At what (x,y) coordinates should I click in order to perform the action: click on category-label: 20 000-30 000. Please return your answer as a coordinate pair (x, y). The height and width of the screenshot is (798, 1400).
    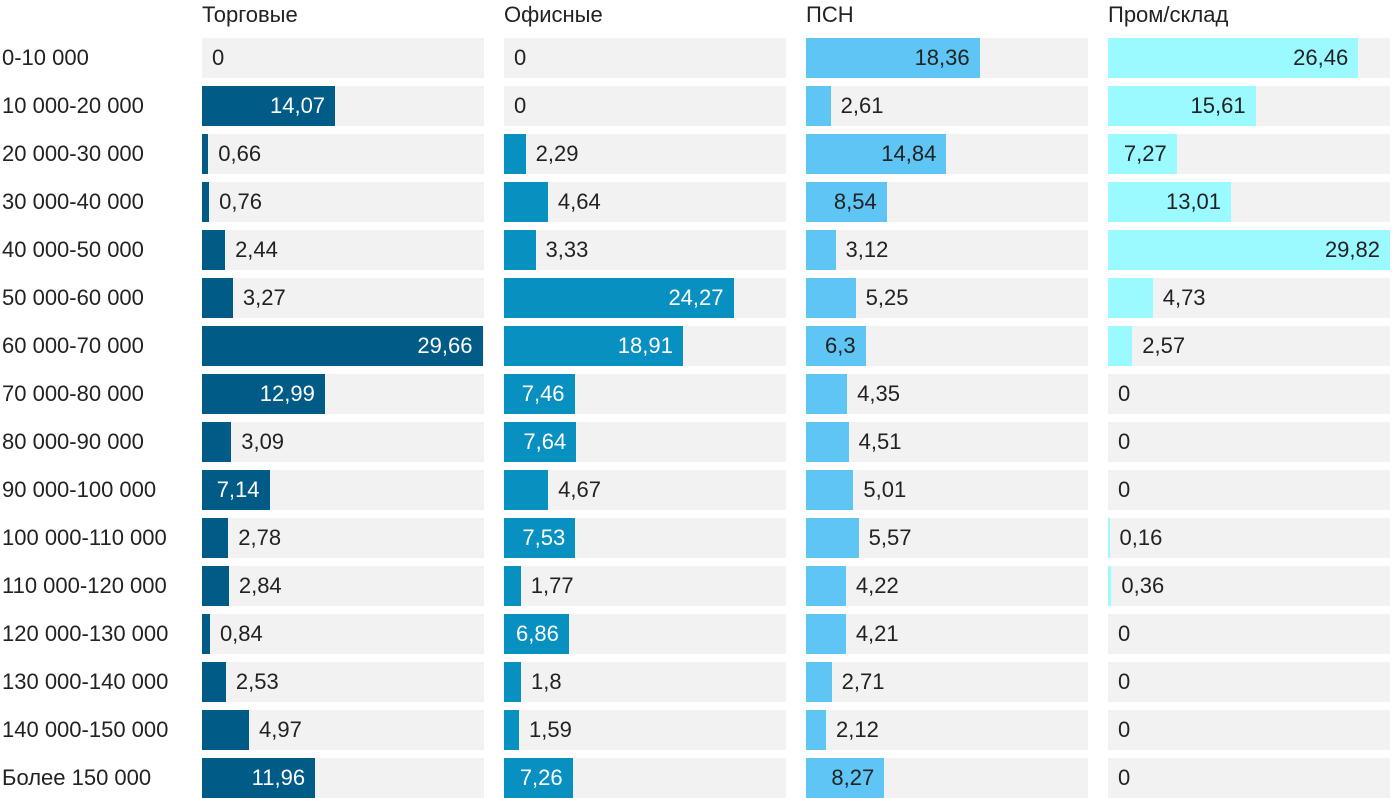
    Looking at the image, I should click on (73, 153).